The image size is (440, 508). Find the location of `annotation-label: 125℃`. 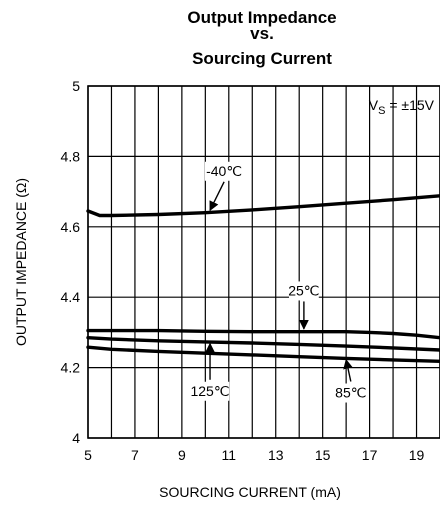

annotation-label: 125℃ is located at coordinates (209, 391).